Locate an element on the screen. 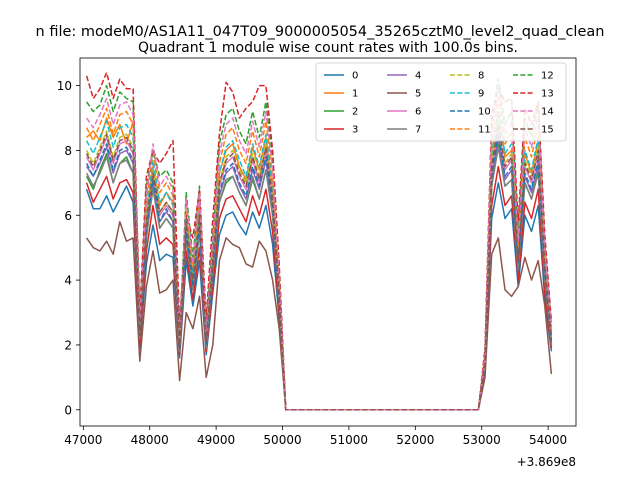 The height and width of the screenshot is (480, 640). legend-label: 13 is located at coordinates (547, 94).